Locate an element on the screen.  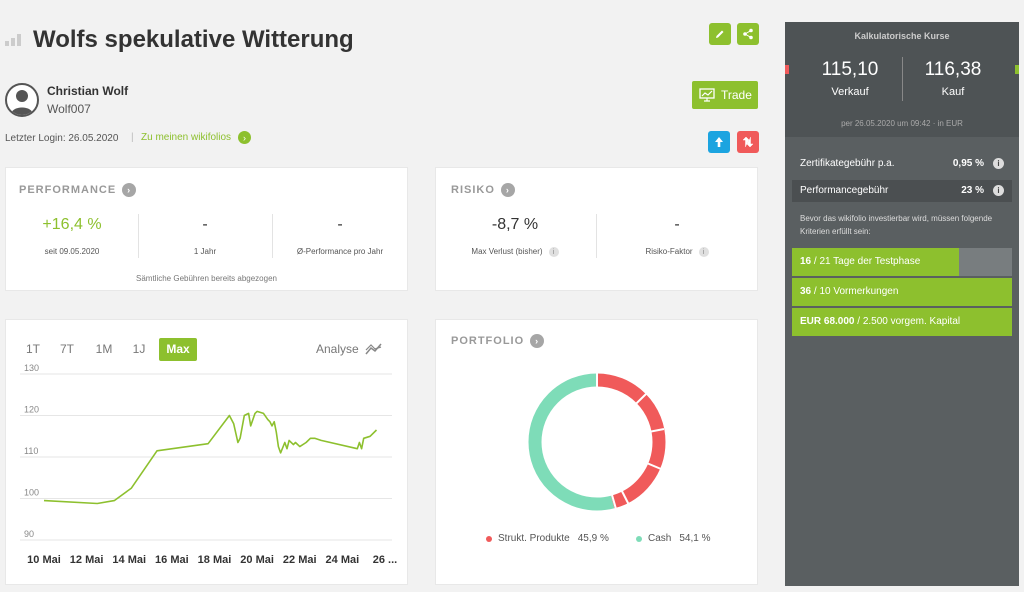
risk-factor-label: Risiko-Faktor i is located at coordinates (677, 252).